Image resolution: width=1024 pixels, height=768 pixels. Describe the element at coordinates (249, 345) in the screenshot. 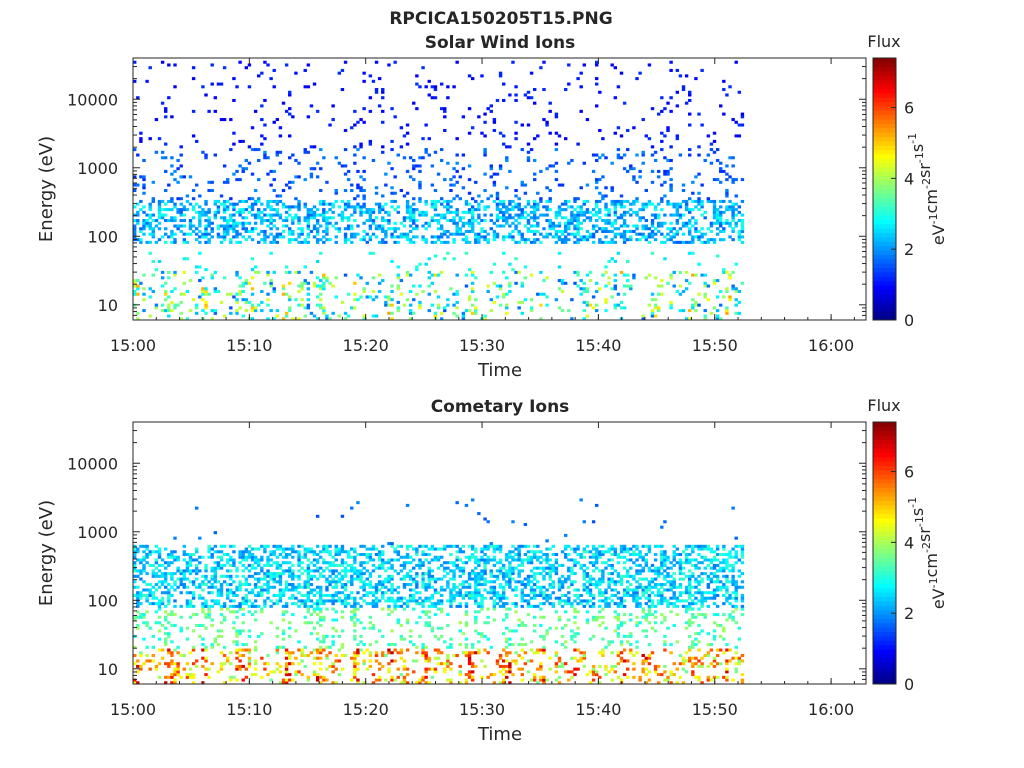

I see `x-tick-label: 15:10` at that location.